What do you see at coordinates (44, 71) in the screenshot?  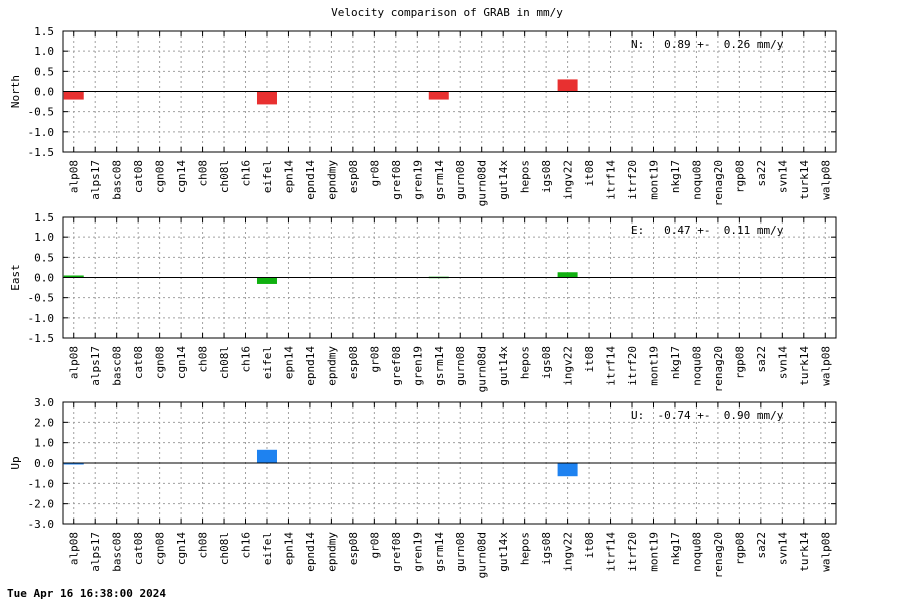 I see `y-tick-label: 0.5` at bounding box center [44, 71].